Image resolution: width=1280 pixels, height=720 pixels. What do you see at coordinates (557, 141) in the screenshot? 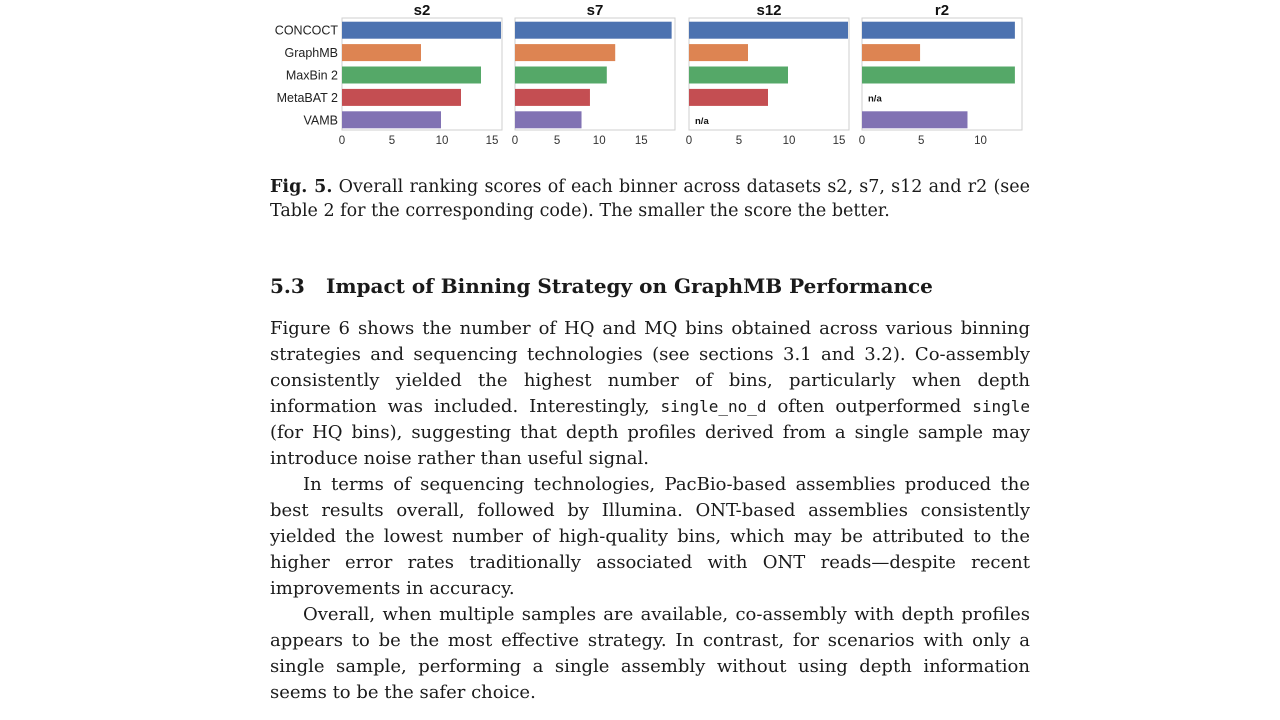
I see `tick-label-s7-5: 5` at bounding box center [557, 141].